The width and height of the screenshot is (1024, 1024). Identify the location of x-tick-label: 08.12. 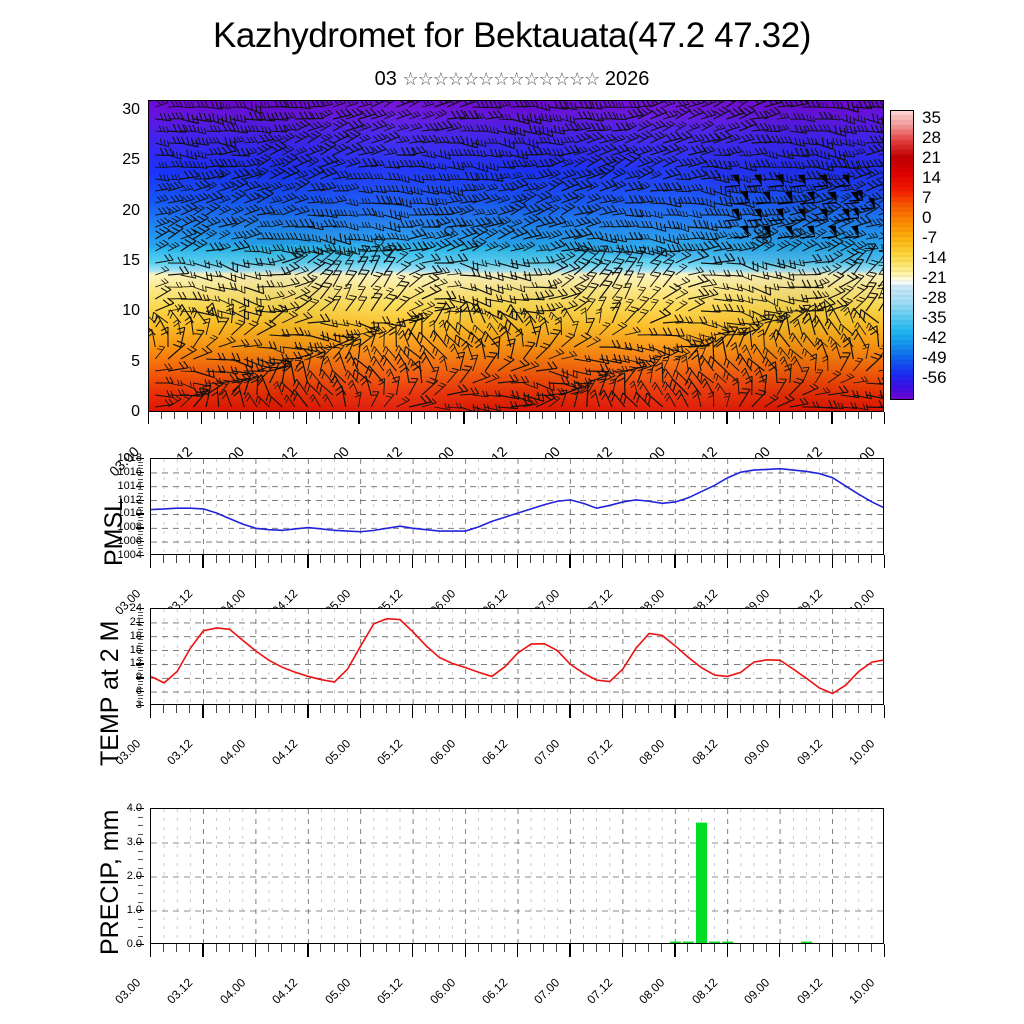
(704, 752).